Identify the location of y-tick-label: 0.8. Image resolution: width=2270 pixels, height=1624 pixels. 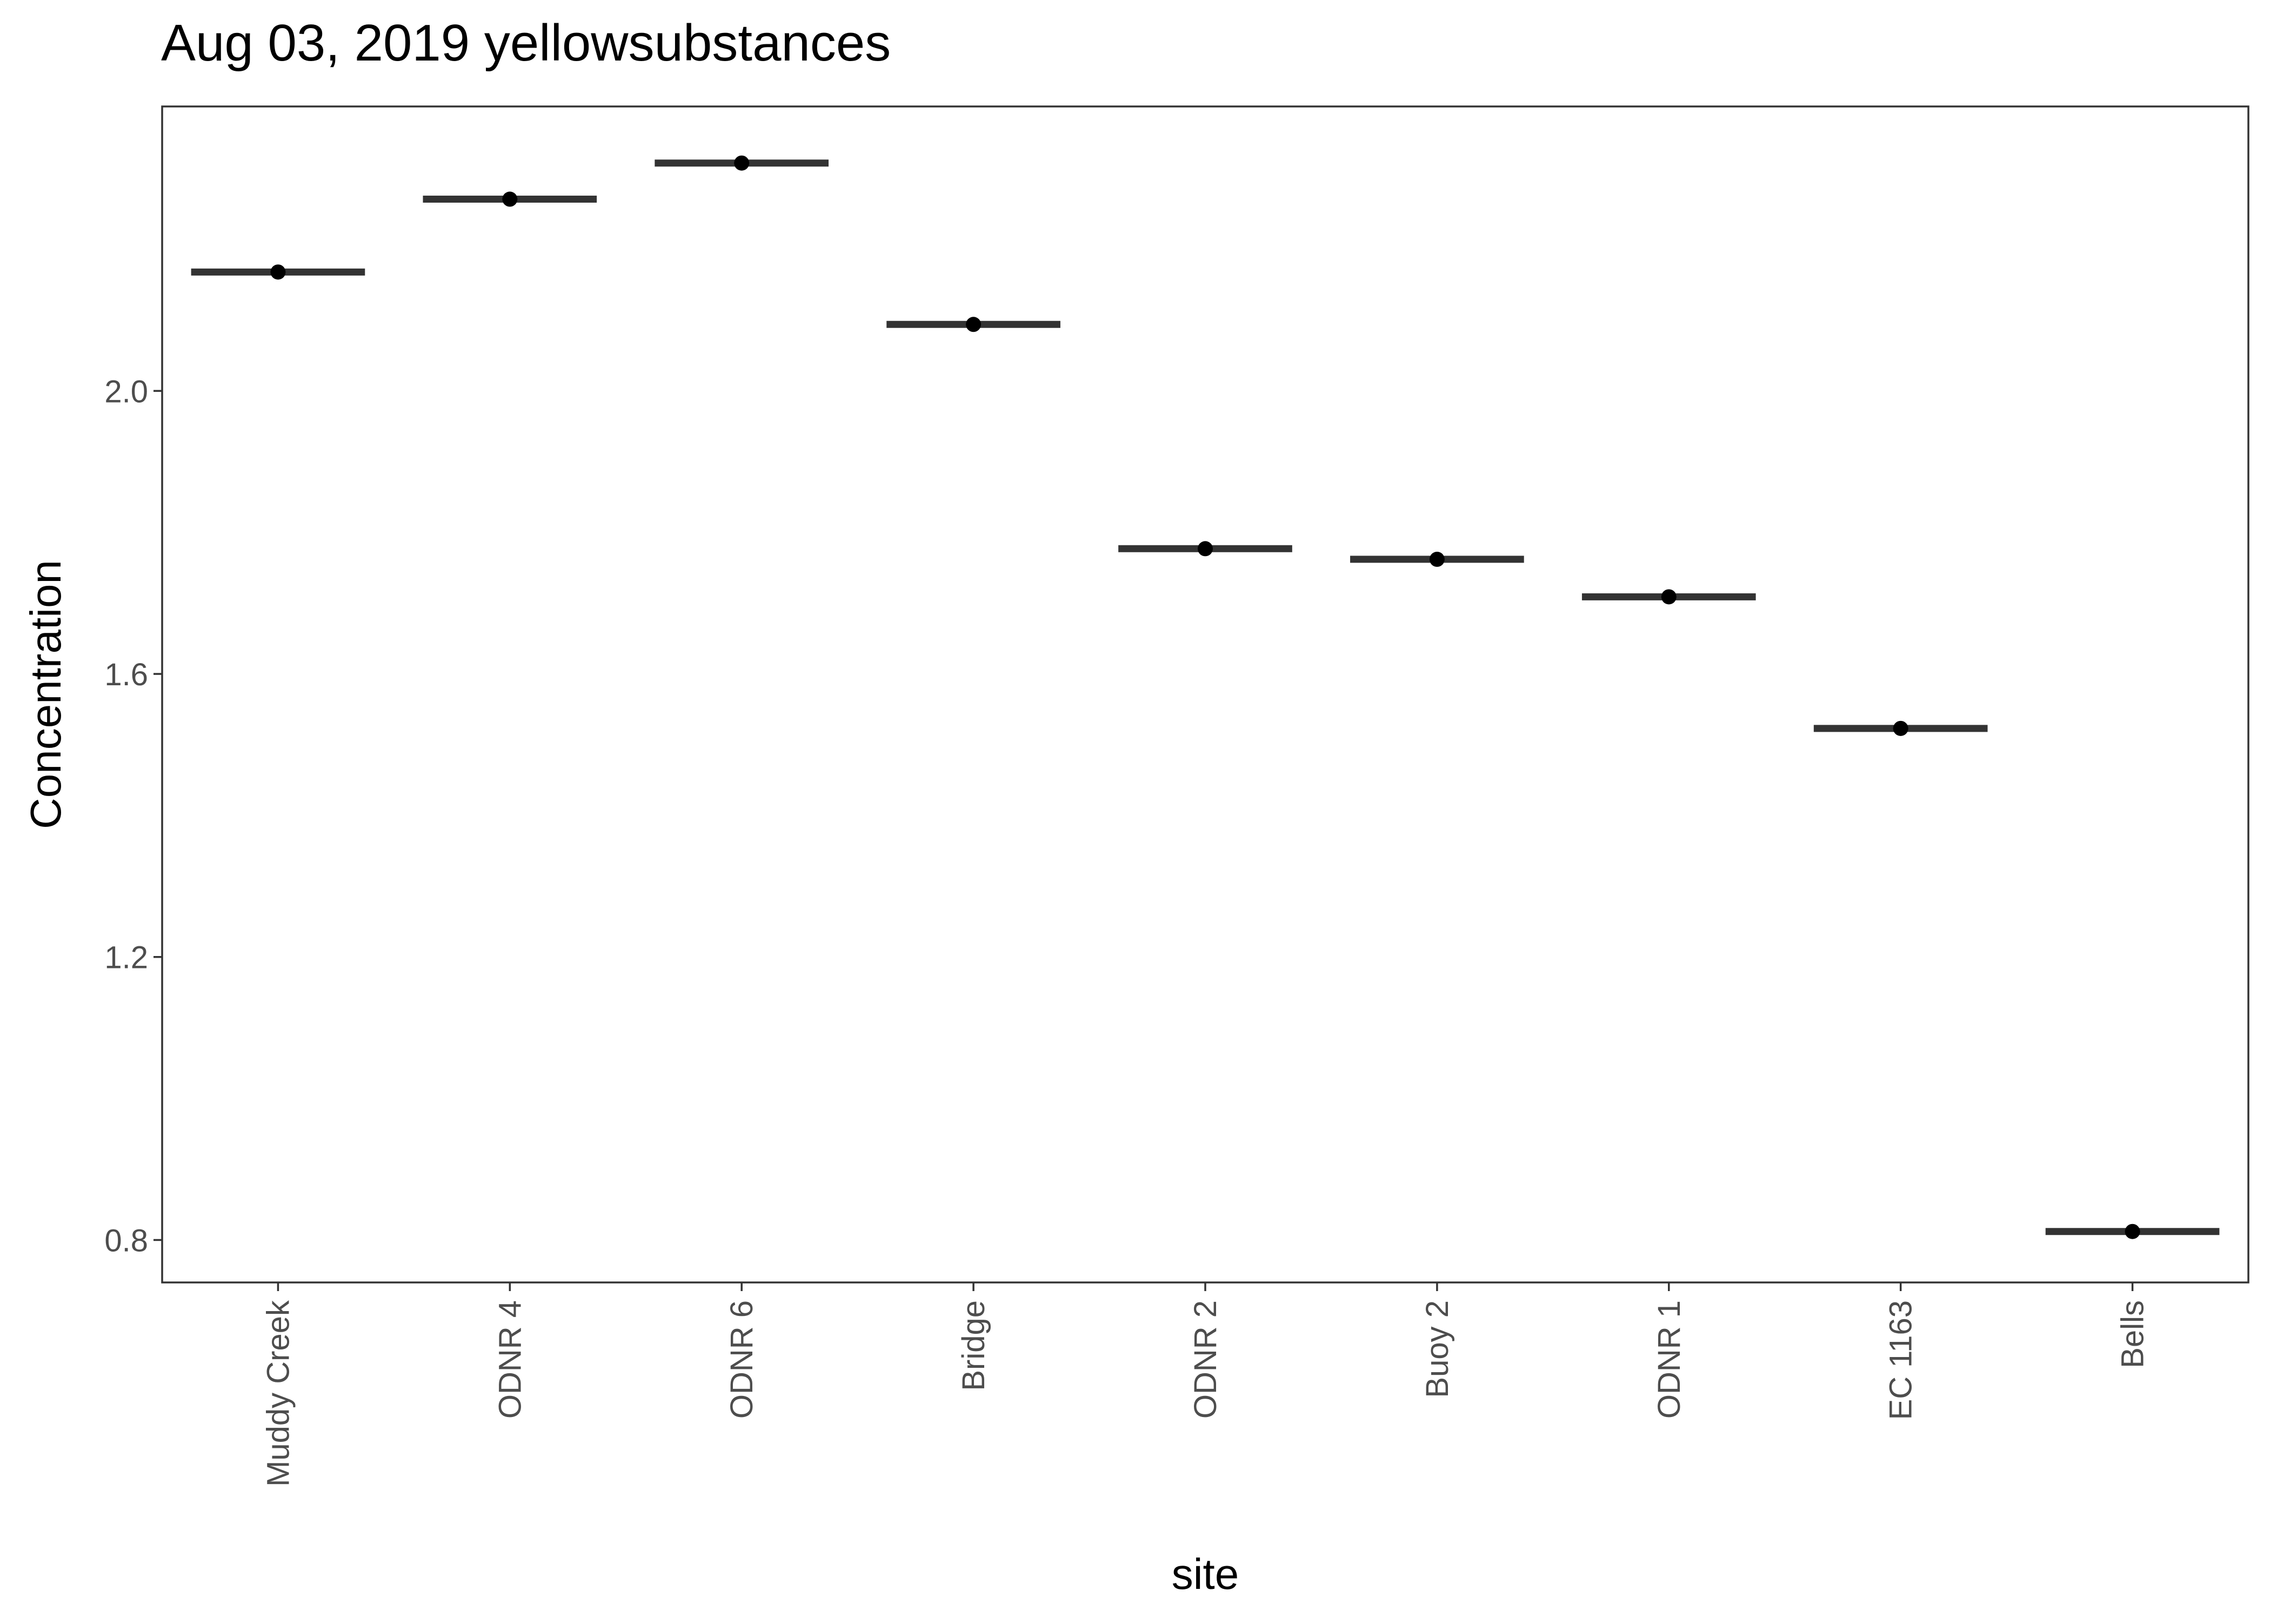
(126, 1241).